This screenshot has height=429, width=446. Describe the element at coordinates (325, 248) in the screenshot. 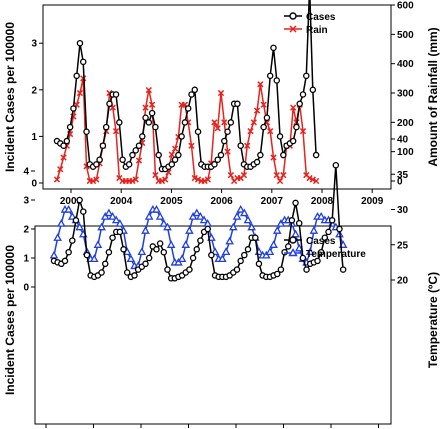

I see `bottom-legend: Cases Temperature` at that location.